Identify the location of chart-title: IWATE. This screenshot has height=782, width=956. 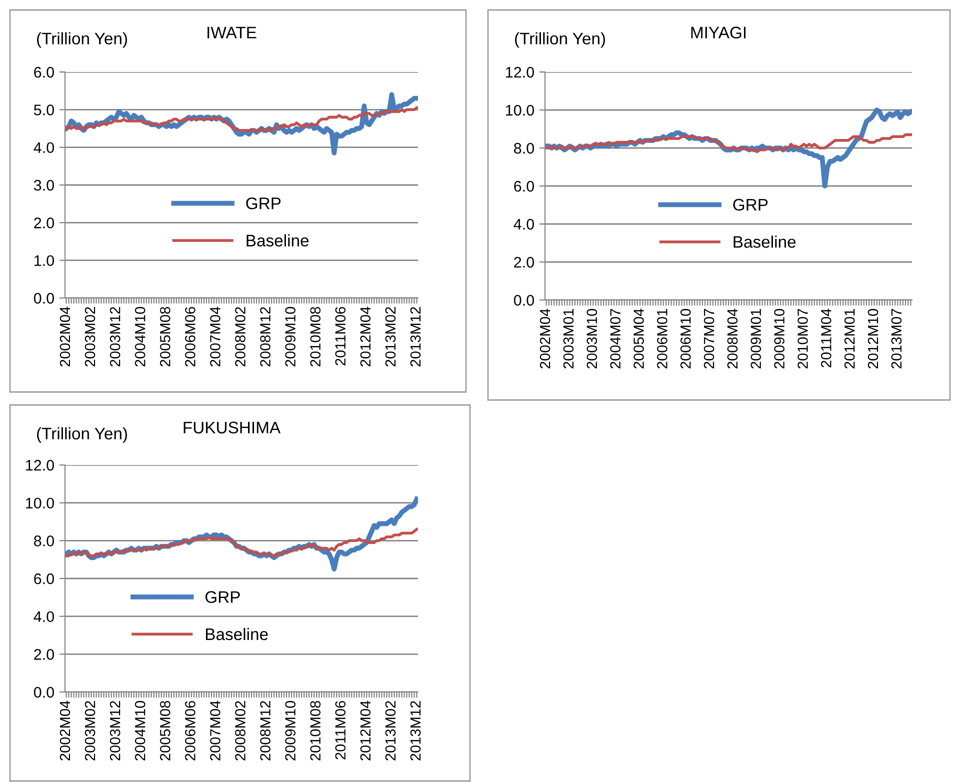
(232, 32).